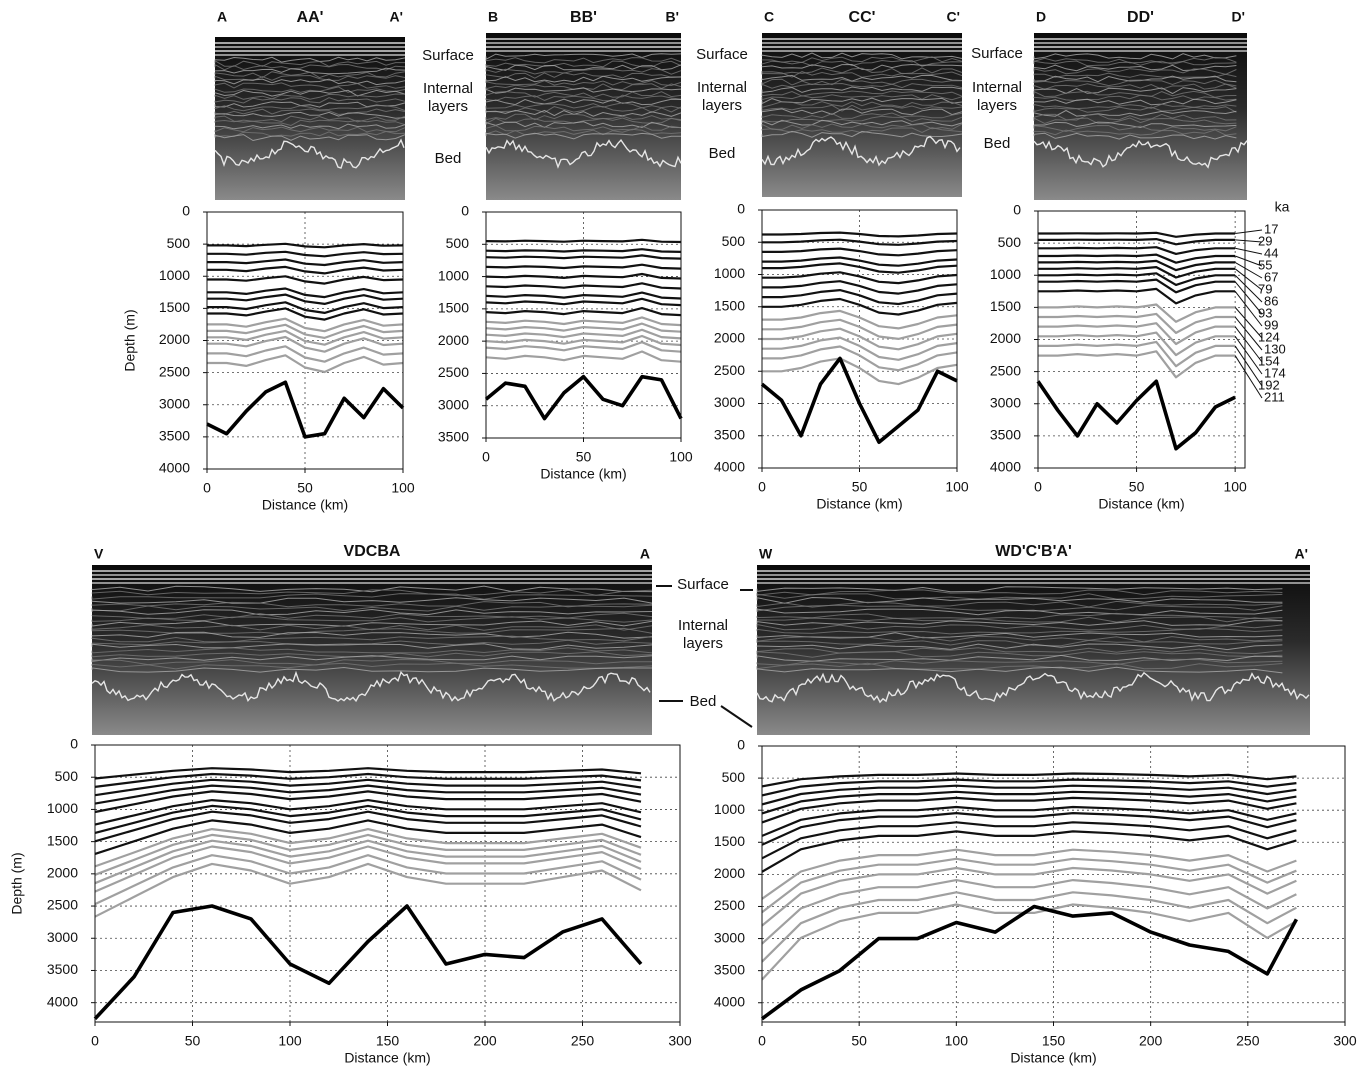 The width and height of the screenshot is (1370, 1070). Describe the element at coordinates (310, 17) in the screenshot. I see `profile-title: AA'` at that location.